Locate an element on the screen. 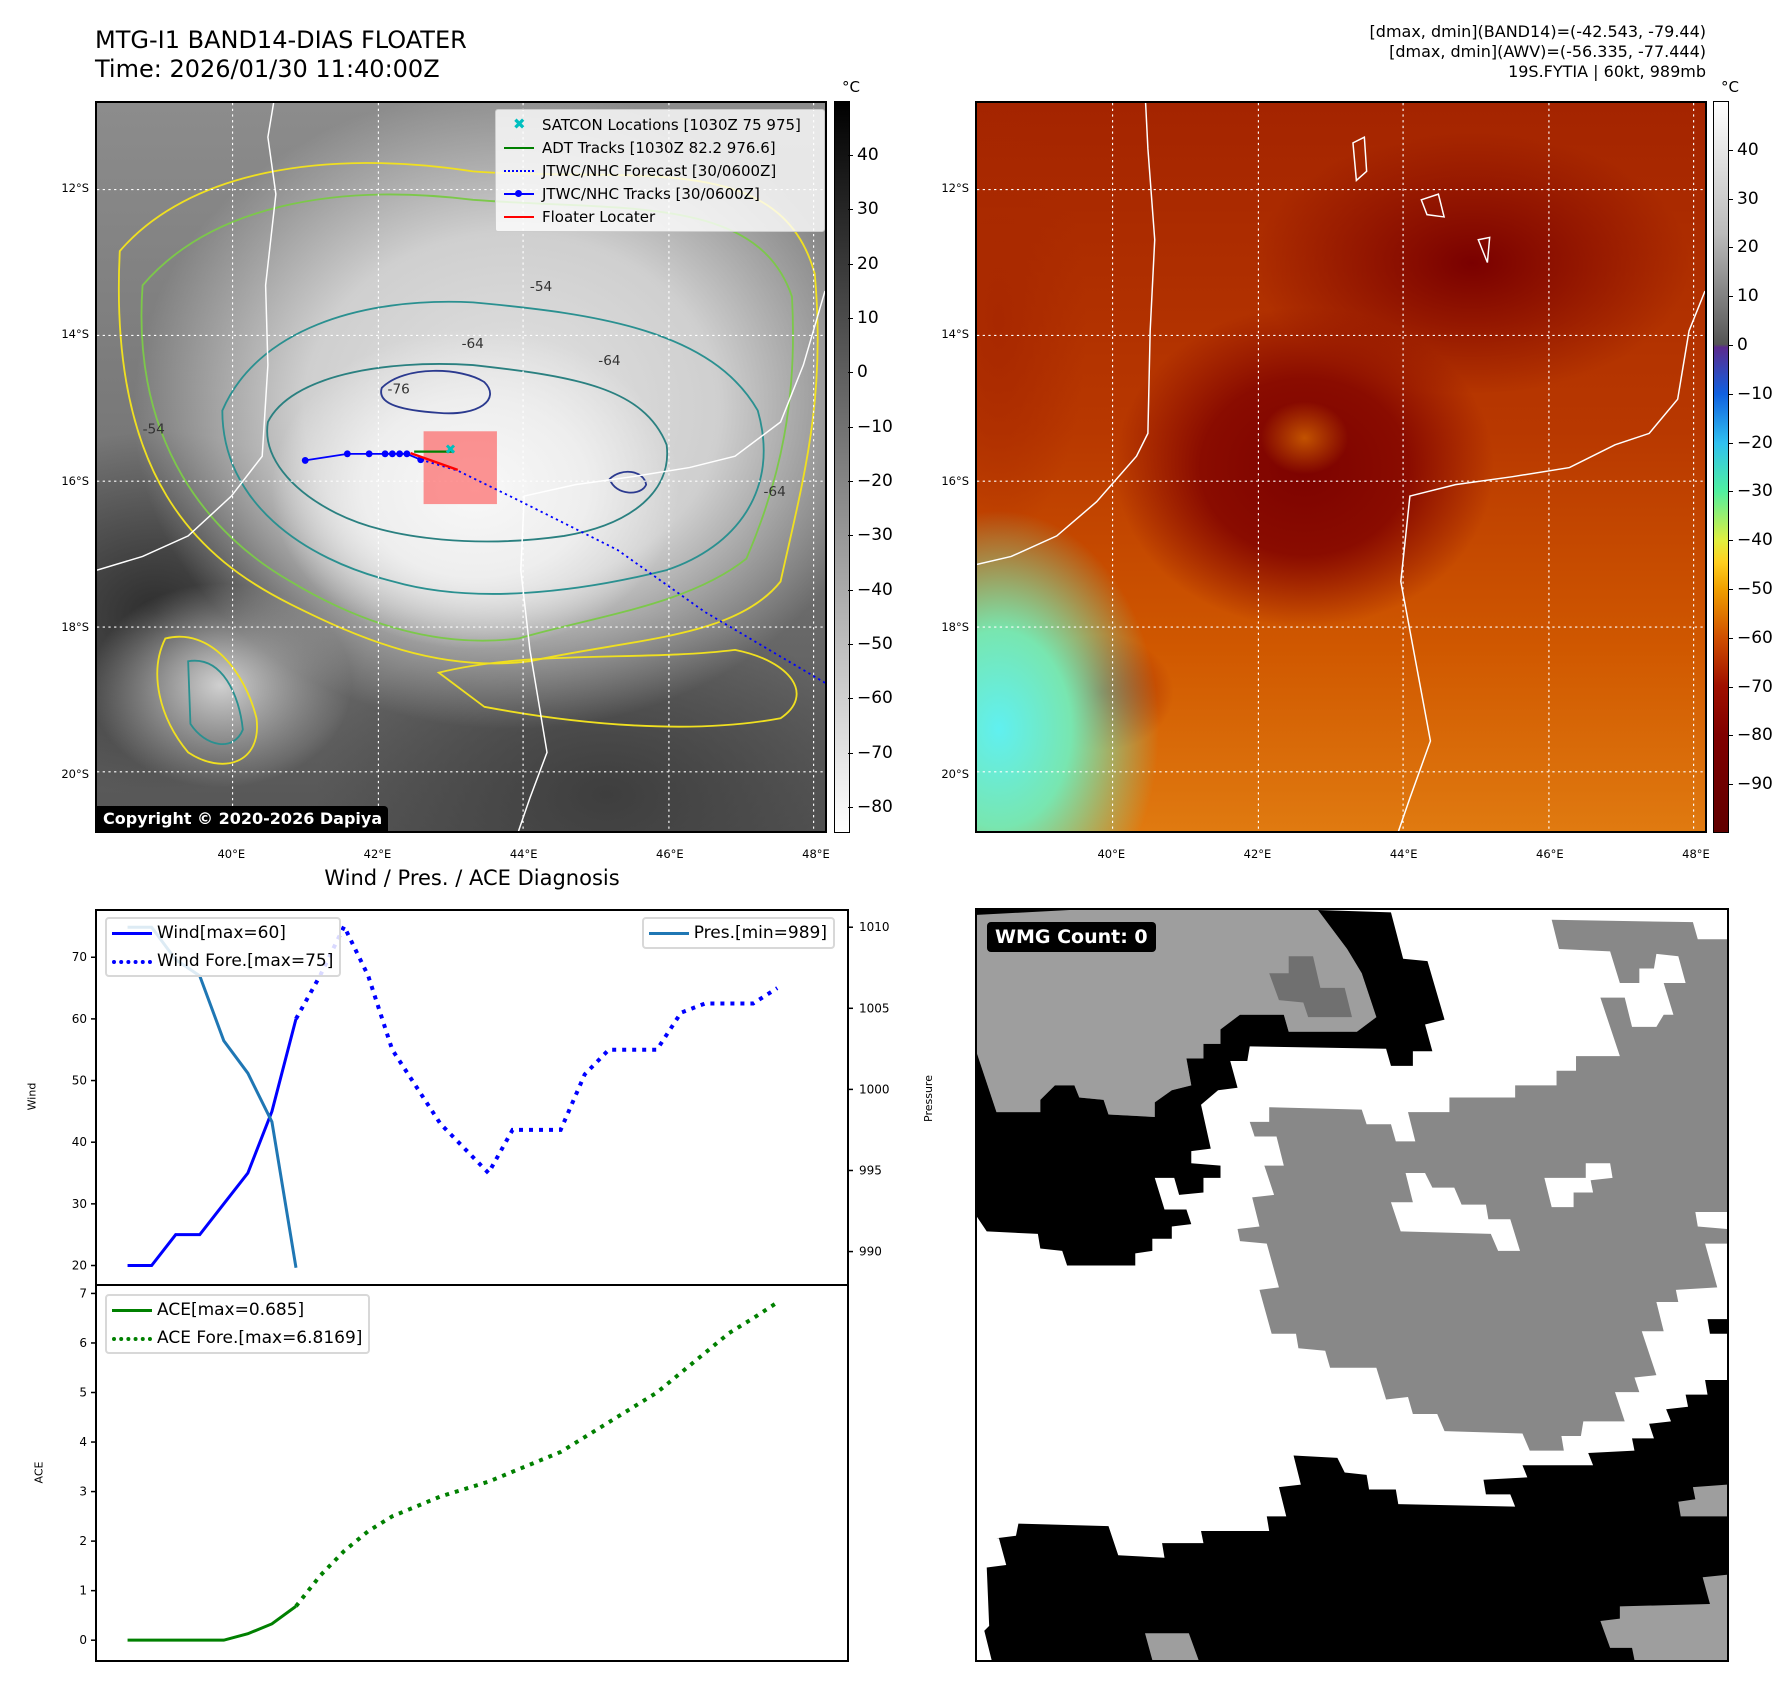 The height and width of the screenshot is (1690, 1788). band14-colorbar is located at coordinates (842, 467).